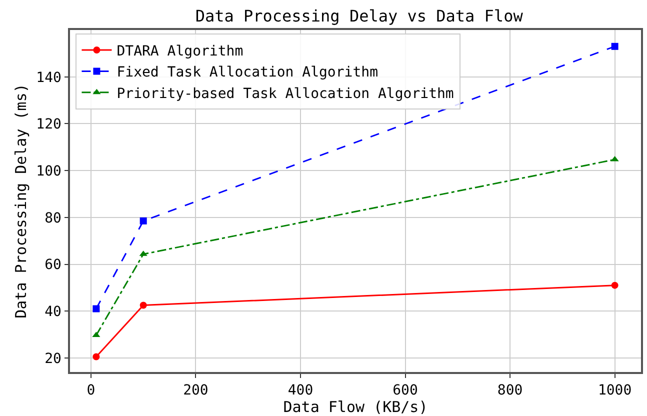  I want to click on y-tick-label: 60, so click(53, 265).